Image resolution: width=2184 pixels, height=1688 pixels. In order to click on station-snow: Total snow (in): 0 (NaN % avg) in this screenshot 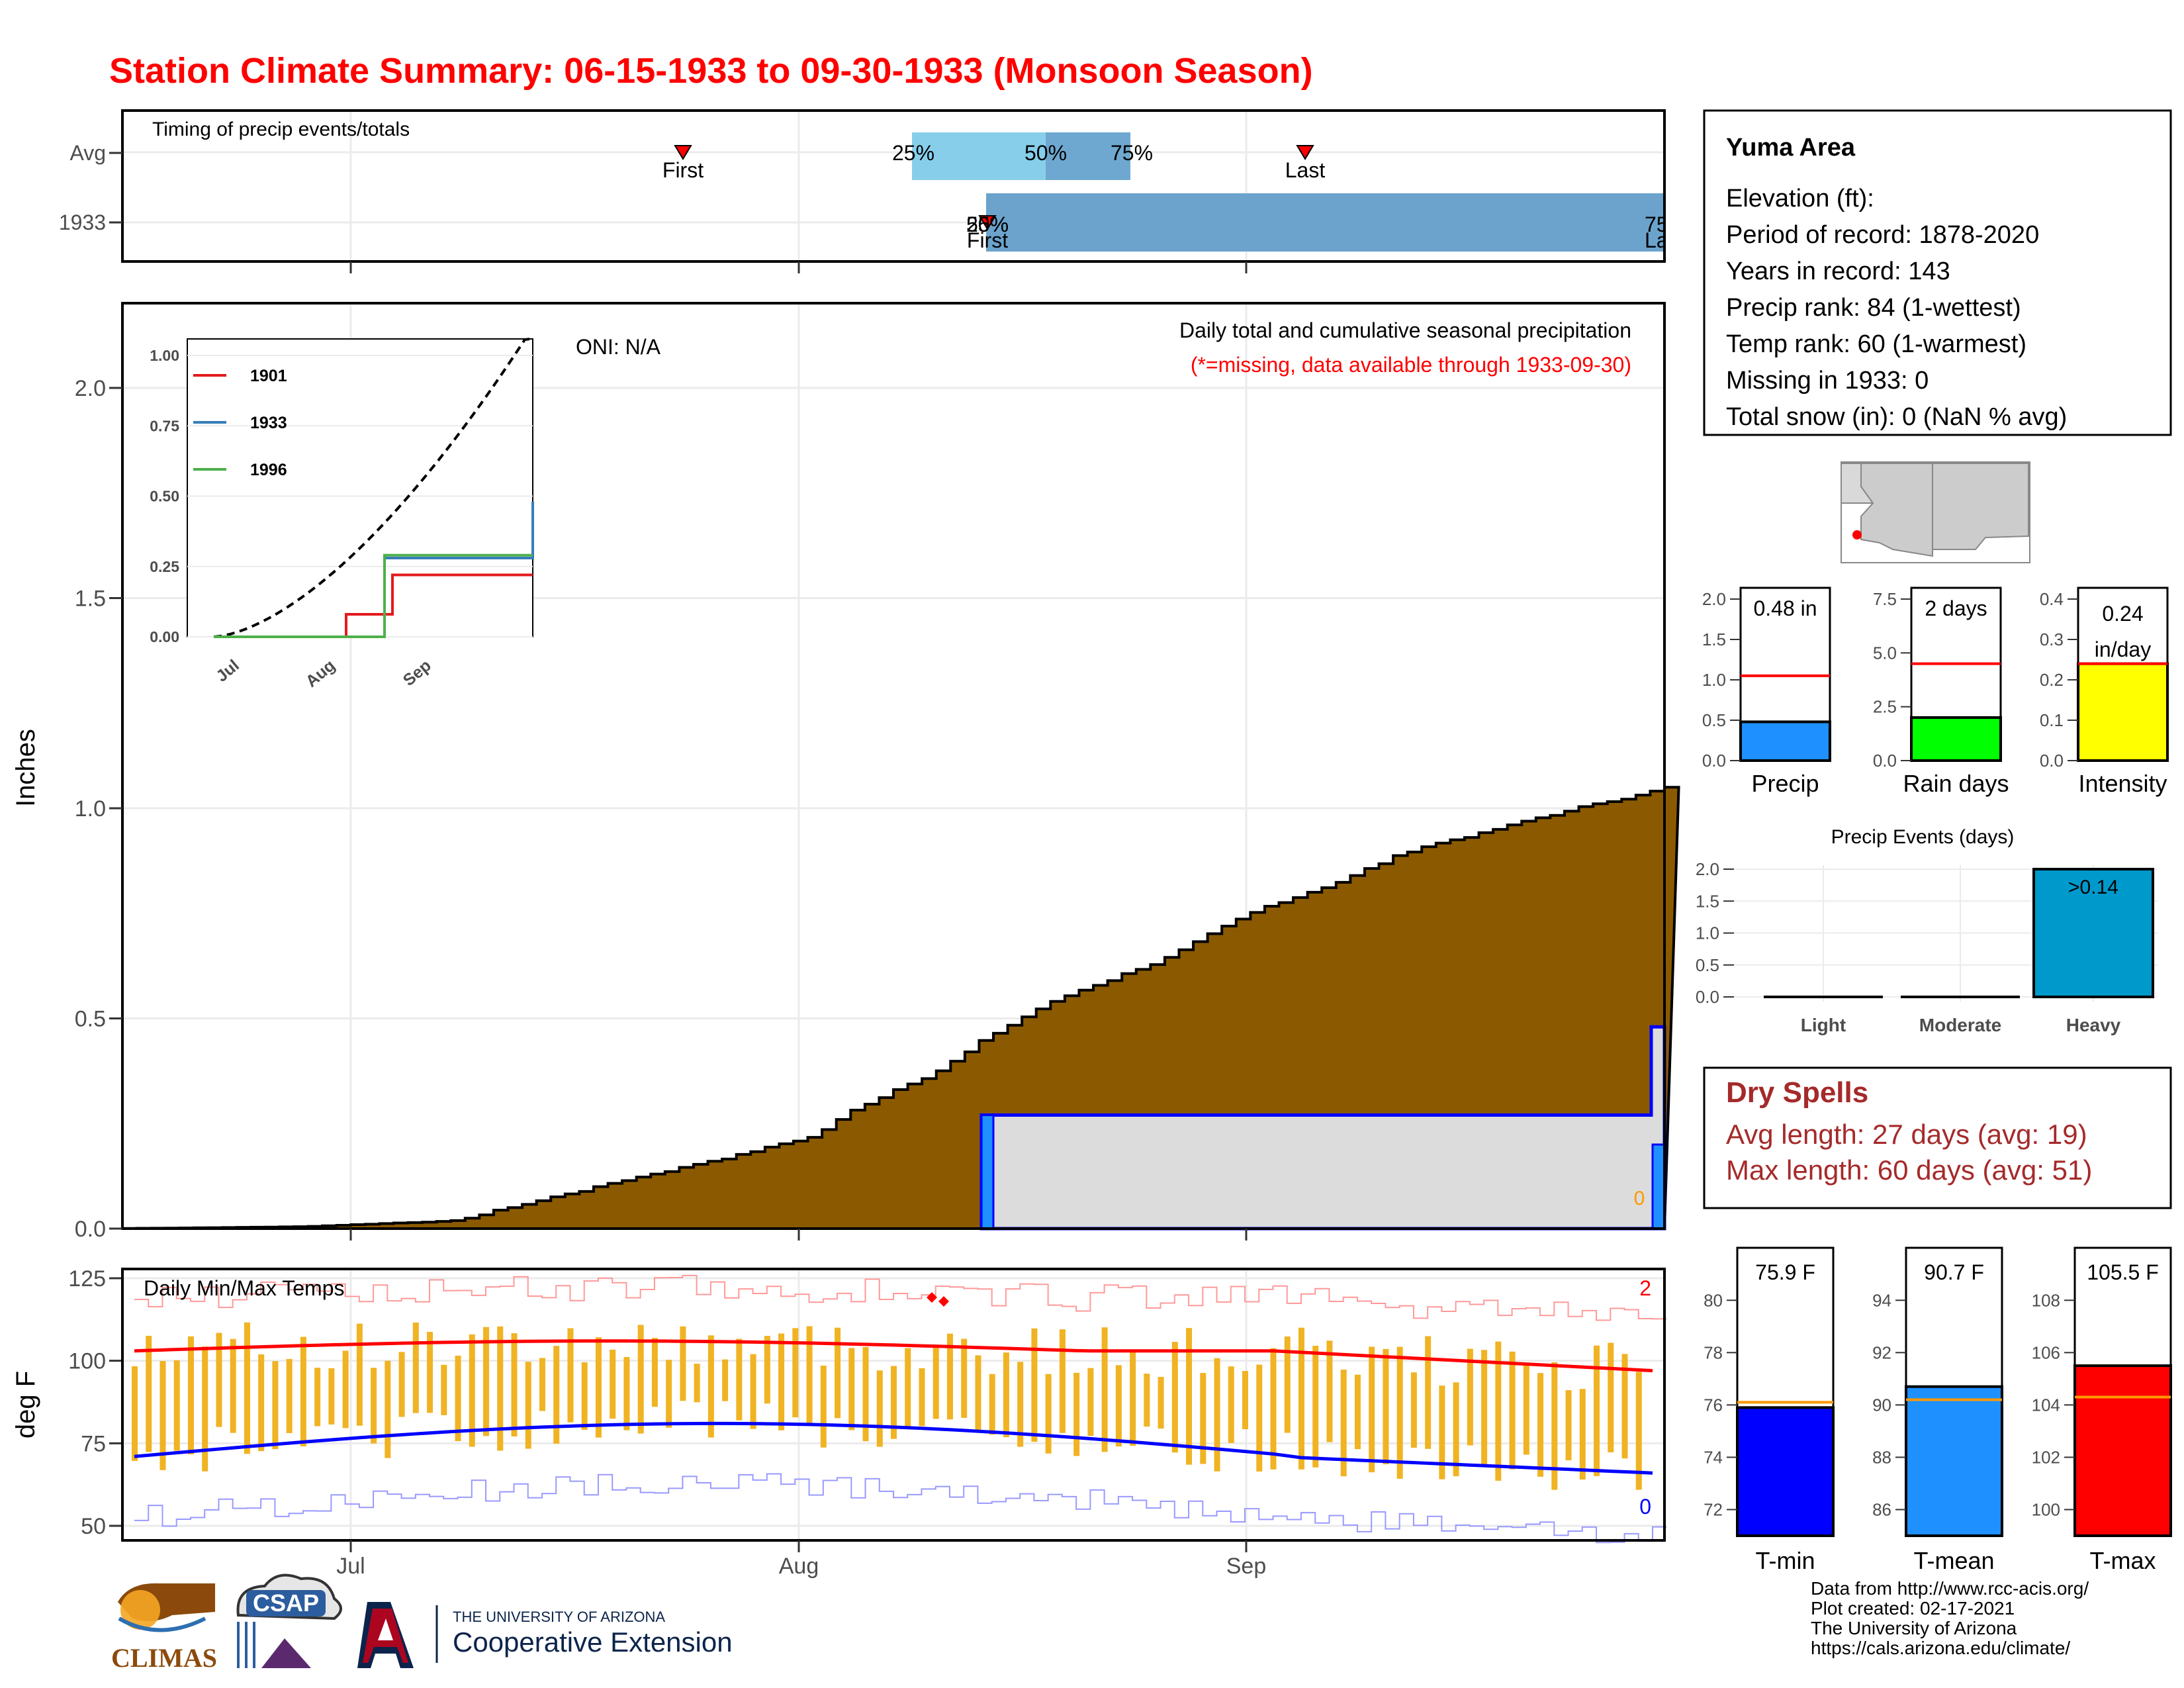, I will do `click(1897, 417)`.